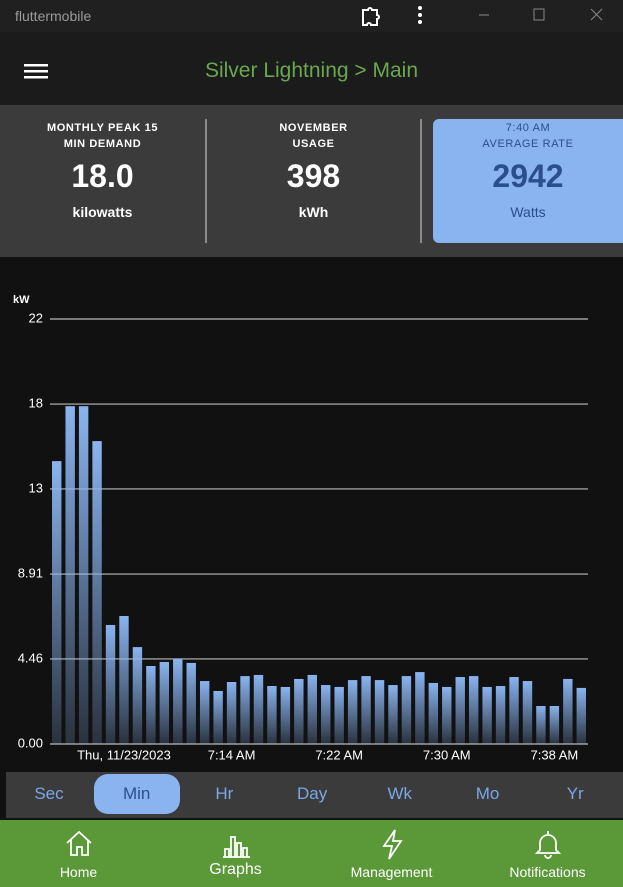  What do you see at coordinates (79, 843) in the screenshot?
I see `home-icon` at bounding box center [79, 843].